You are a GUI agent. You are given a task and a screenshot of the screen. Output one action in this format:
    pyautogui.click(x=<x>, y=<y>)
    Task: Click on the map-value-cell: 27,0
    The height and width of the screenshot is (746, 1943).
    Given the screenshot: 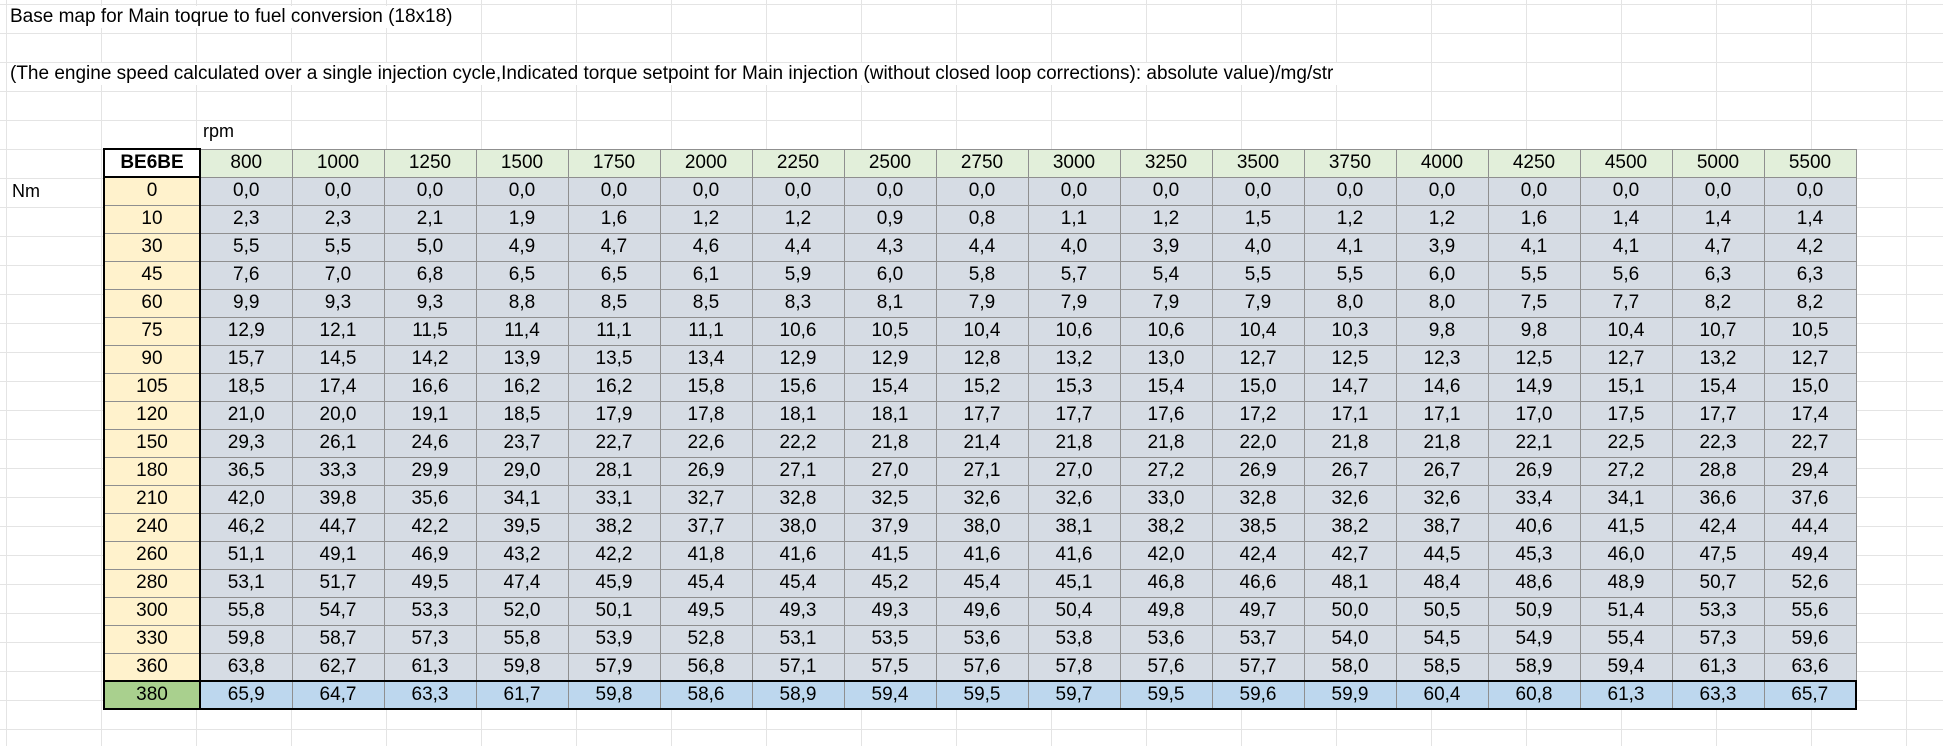 What is the action you would take?
    pyautogui.click(x=890, y=471)
    